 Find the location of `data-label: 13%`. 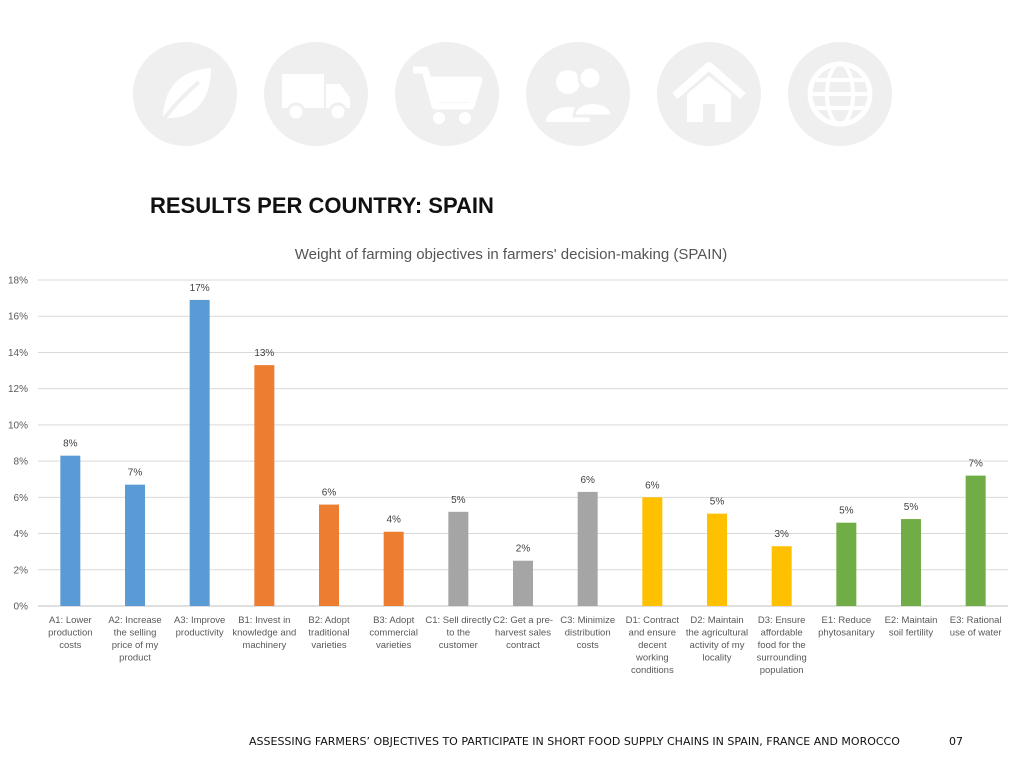

data-label: 13% is located at coordinates (264, 353).